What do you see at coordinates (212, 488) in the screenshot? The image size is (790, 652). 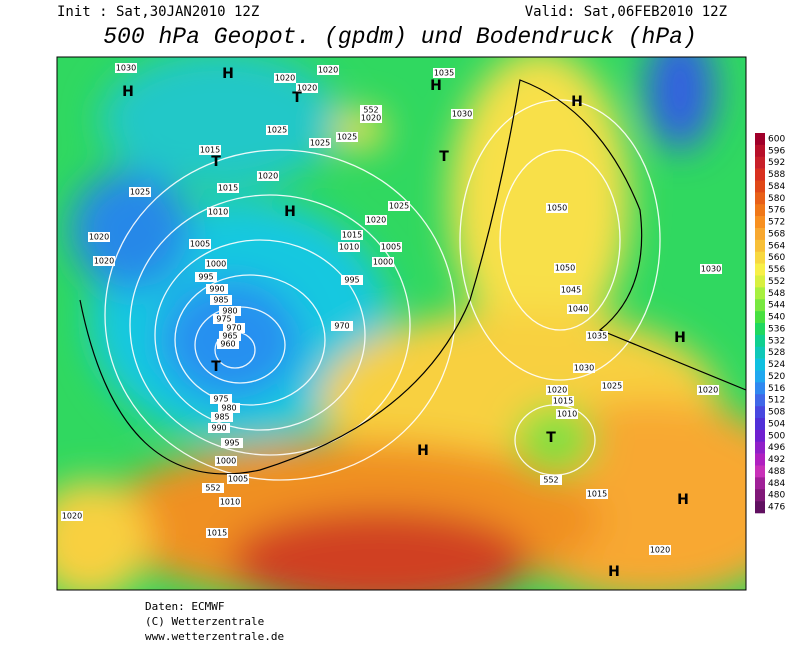 I see `isobar-label: 552` at bounding box center [212, 488].